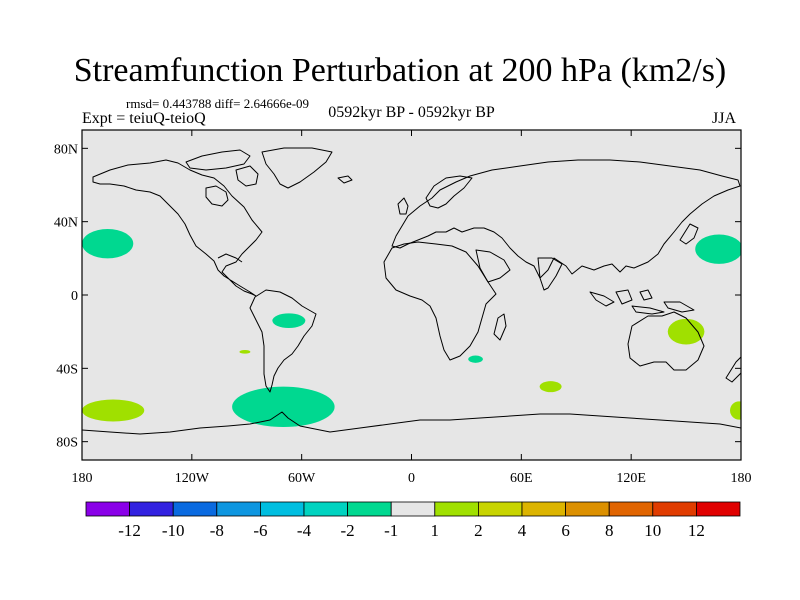  What do you see at coordinates (718, 249) in the screenshot?
I see `western-pacific-north-negative` at bounding box center [718, 249].